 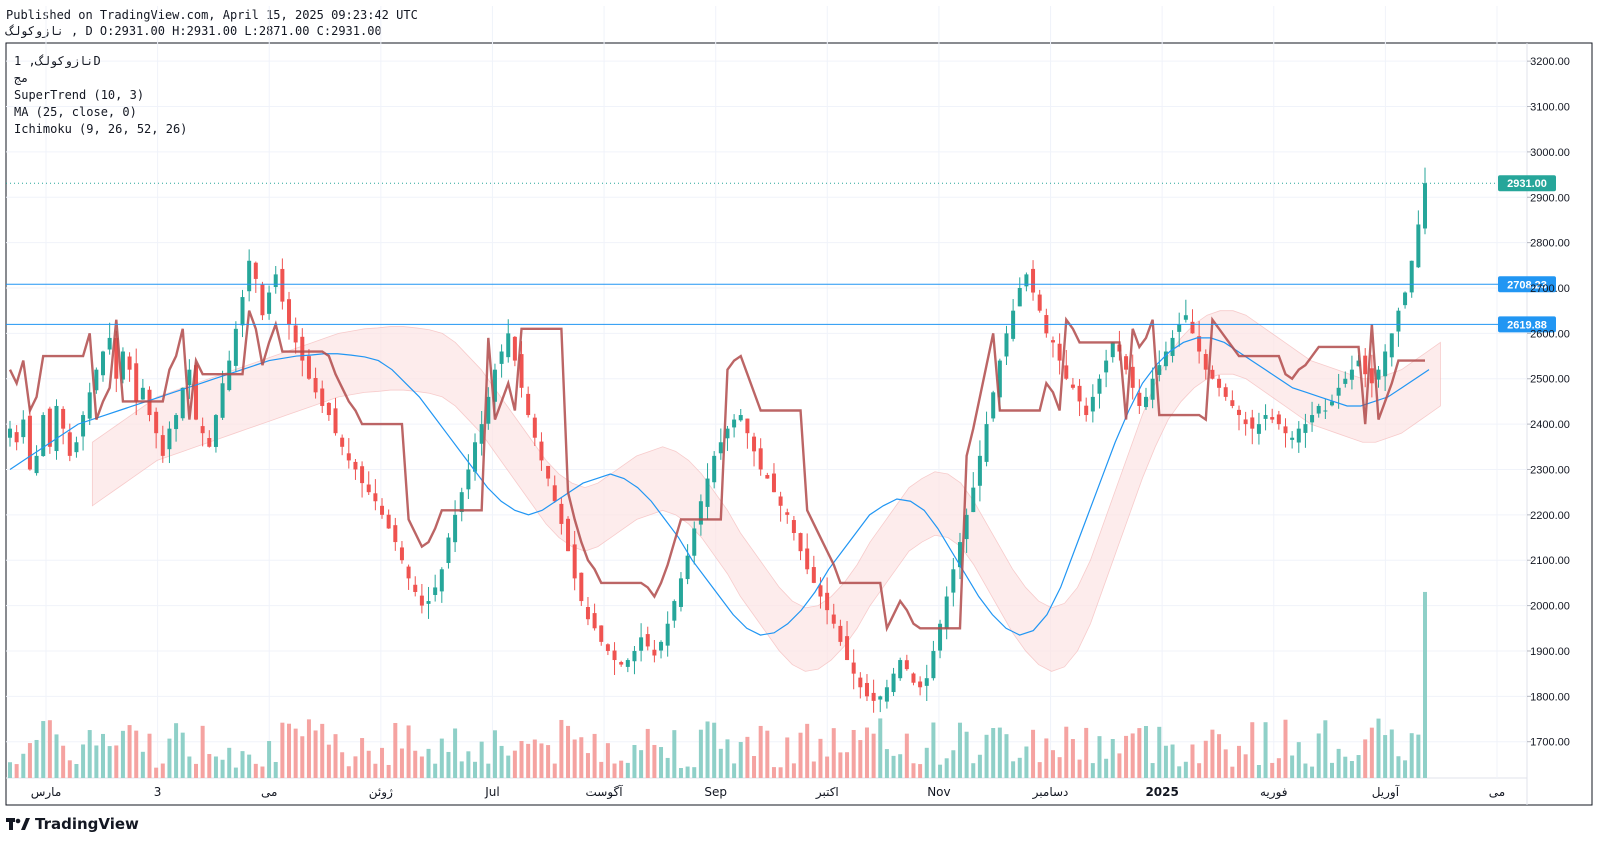 I want to click on legend-symbol: نازوکولگ, 1D, so click(x=57, y=61).